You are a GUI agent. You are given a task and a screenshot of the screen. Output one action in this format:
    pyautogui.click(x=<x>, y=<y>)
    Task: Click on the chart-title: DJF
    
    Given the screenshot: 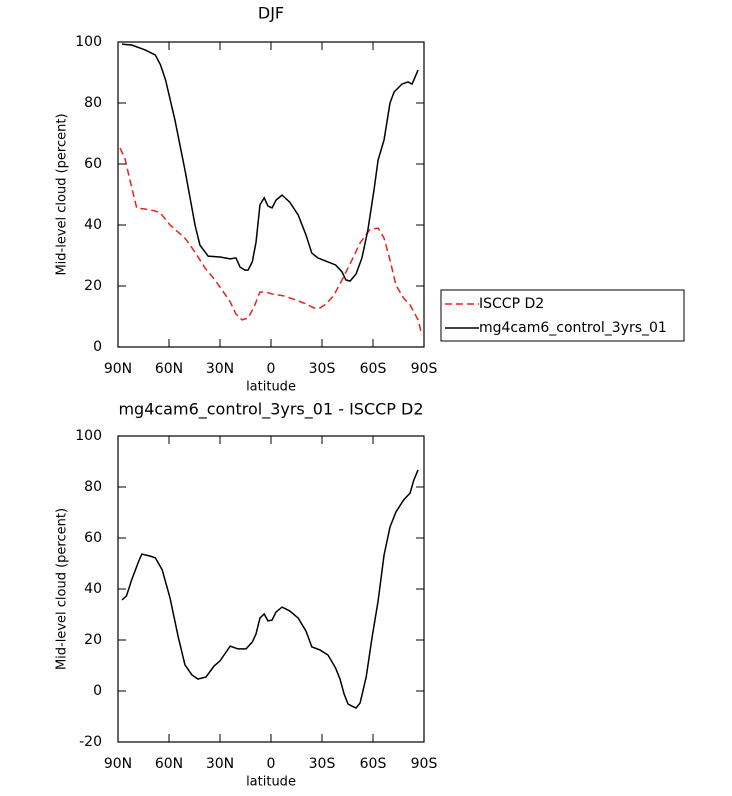 What is the action you would take?
    pyautogui.click(x=271, y=13)
    